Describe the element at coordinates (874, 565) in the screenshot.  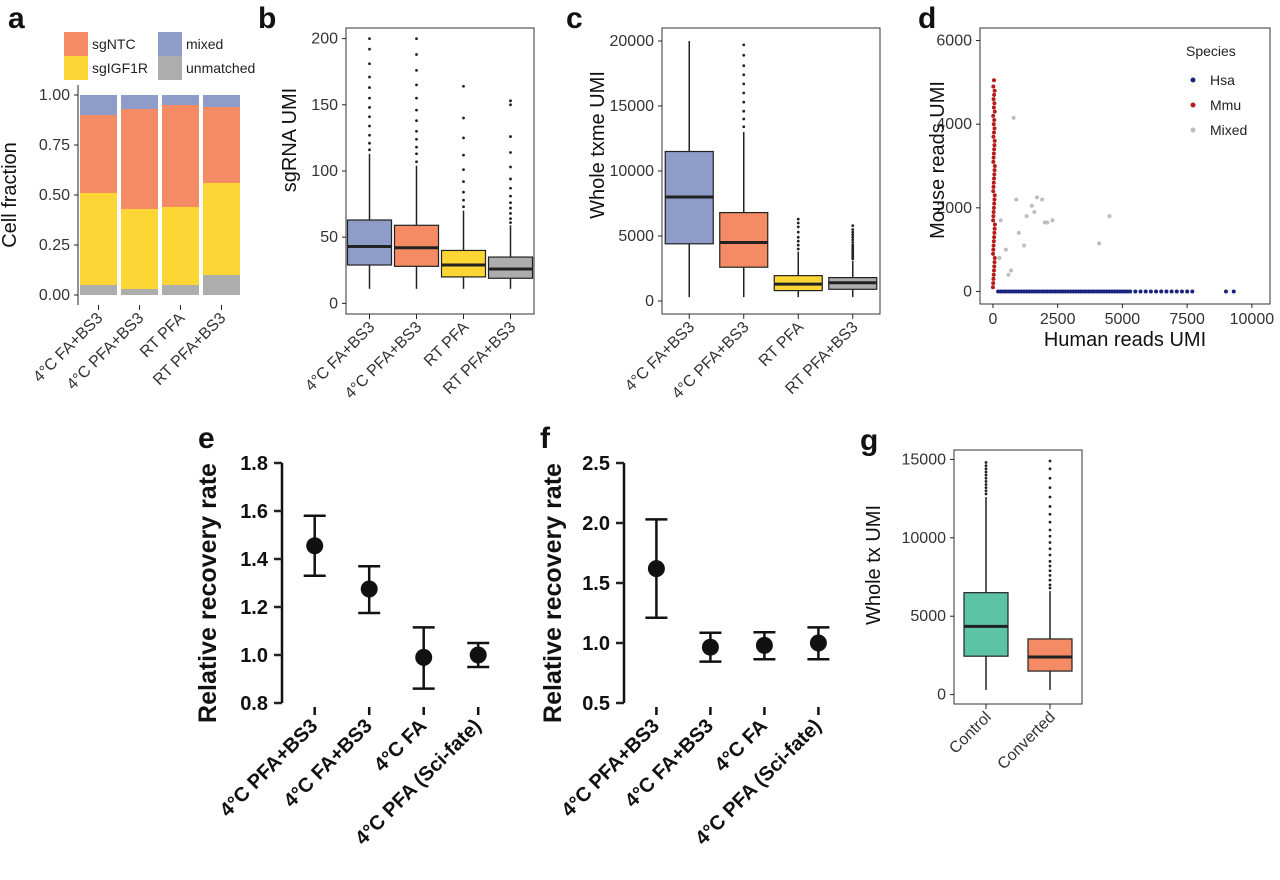
I see `y-axis-title: Whole tx UMI` at that location.